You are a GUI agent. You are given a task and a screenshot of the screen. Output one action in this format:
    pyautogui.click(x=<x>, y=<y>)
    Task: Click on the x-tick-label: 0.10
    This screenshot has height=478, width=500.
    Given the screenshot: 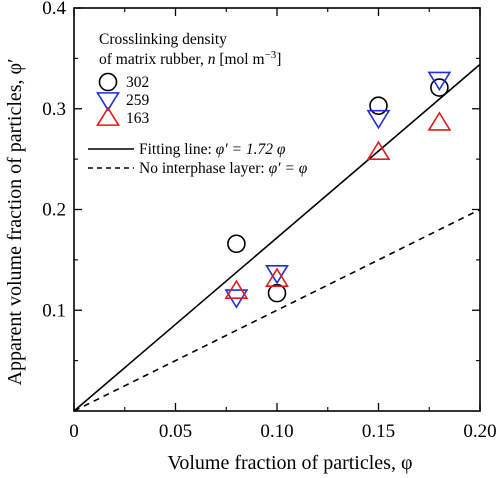 What is the action you would take?
    pyautogui.click(x=276, y=431)
    